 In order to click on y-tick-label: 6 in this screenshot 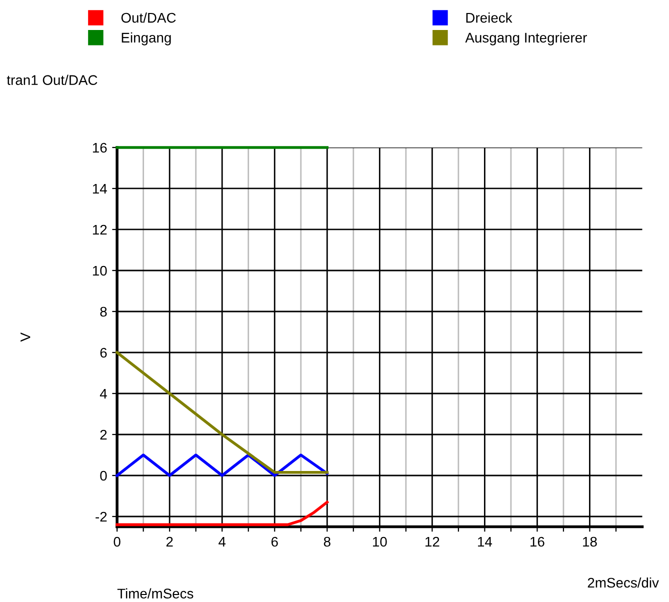, I will do `click(103, 353)`.